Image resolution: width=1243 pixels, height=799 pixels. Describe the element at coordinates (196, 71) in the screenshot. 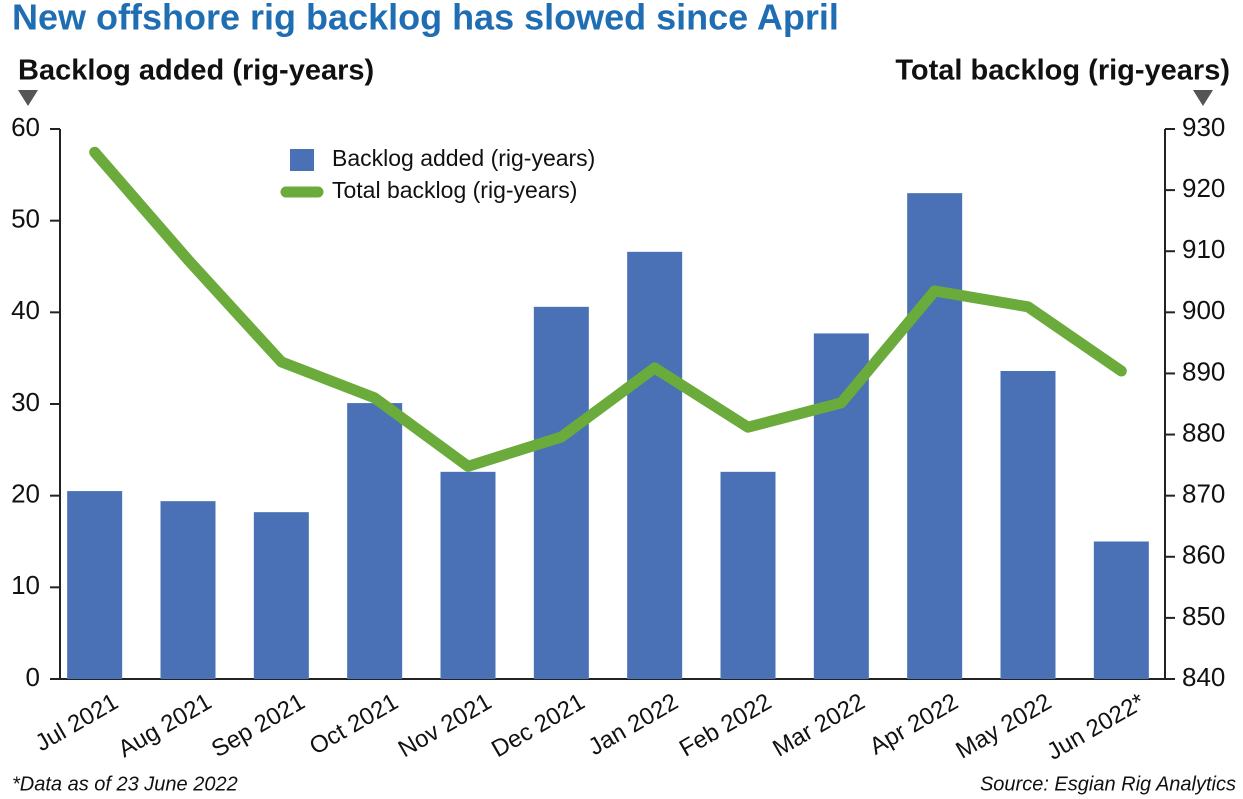

I see `y-axis-title: Backlog added (rig-years)` at that location.